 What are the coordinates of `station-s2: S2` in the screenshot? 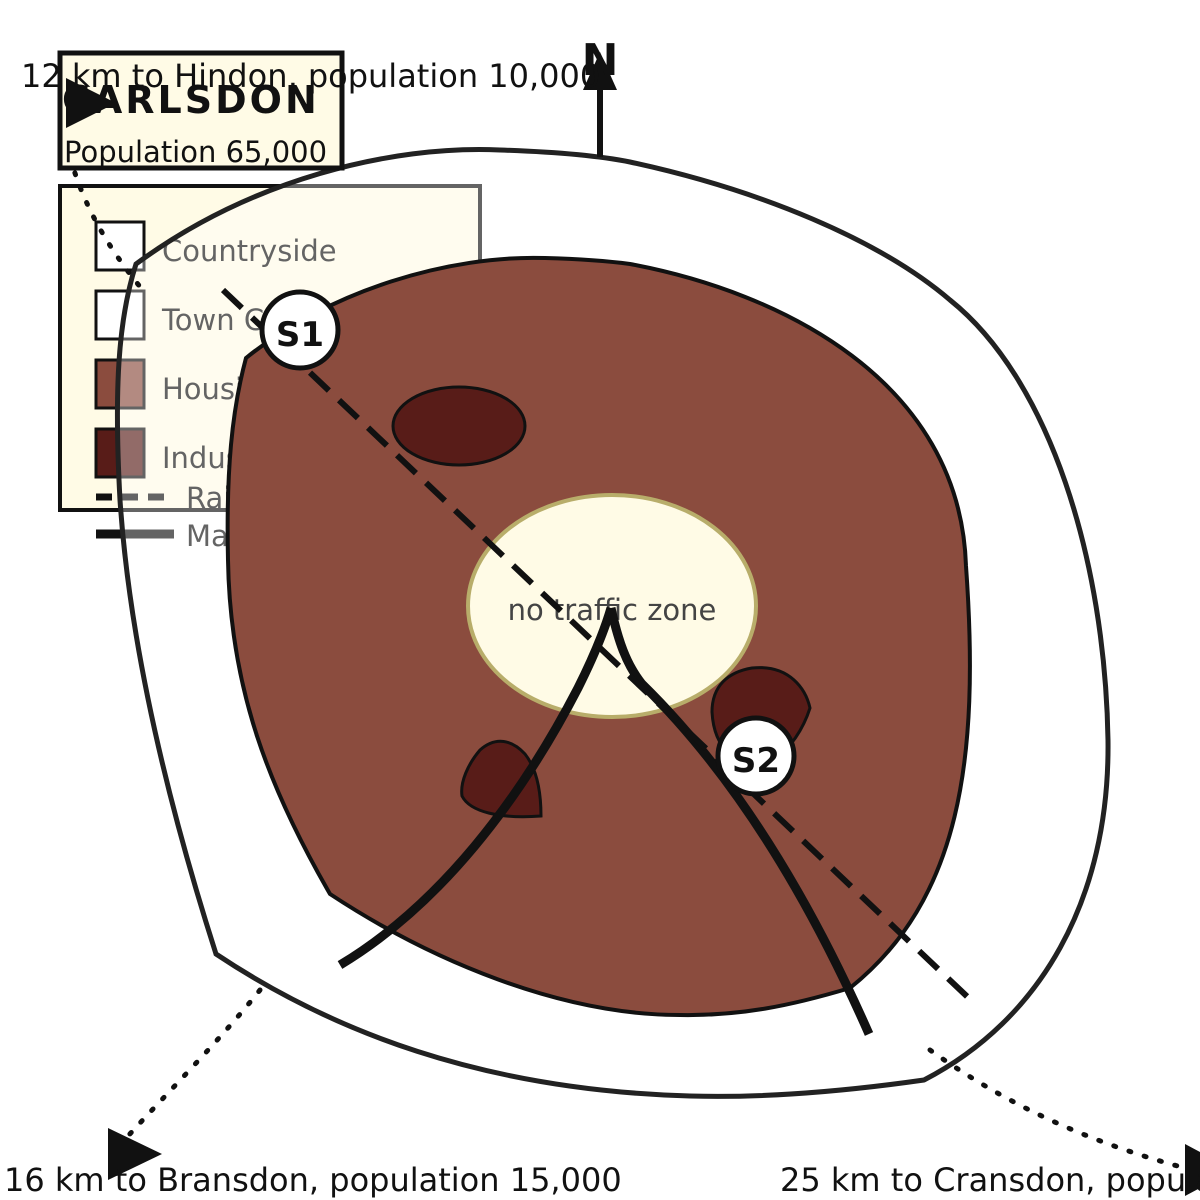 It's located at (756, 756).